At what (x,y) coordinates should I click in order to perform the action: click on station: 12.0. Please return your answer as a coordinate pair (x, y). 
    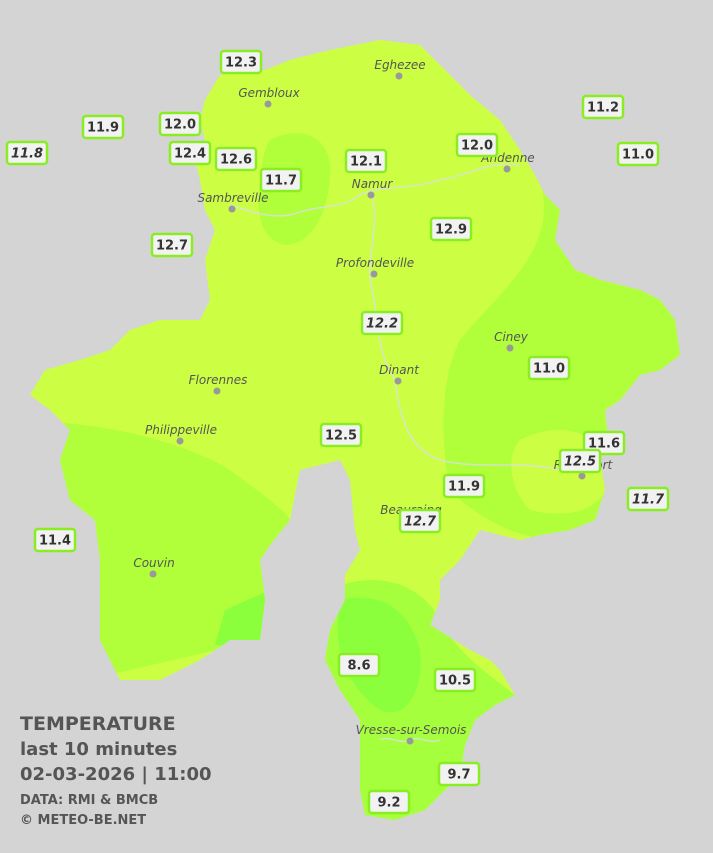
    Looking at the image, I should click on (180, 124).